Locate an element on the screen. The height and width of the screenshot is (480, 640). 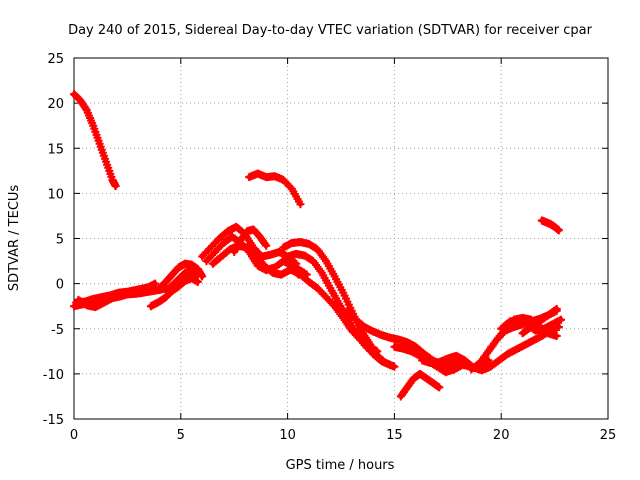
x-tick-label: 20 is located at coordinates (501, 435).